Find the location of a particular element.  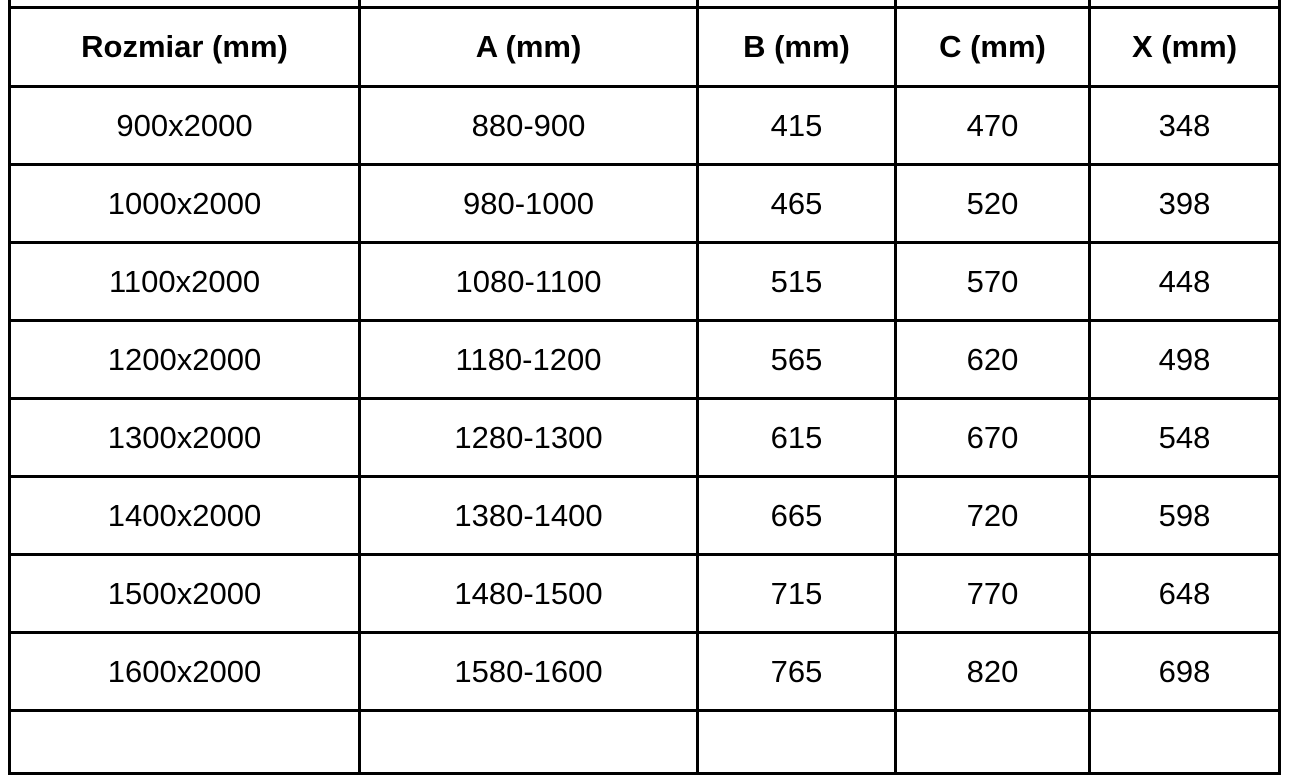

cut-row-top-cell-x is located at coordinates (1184, 4).